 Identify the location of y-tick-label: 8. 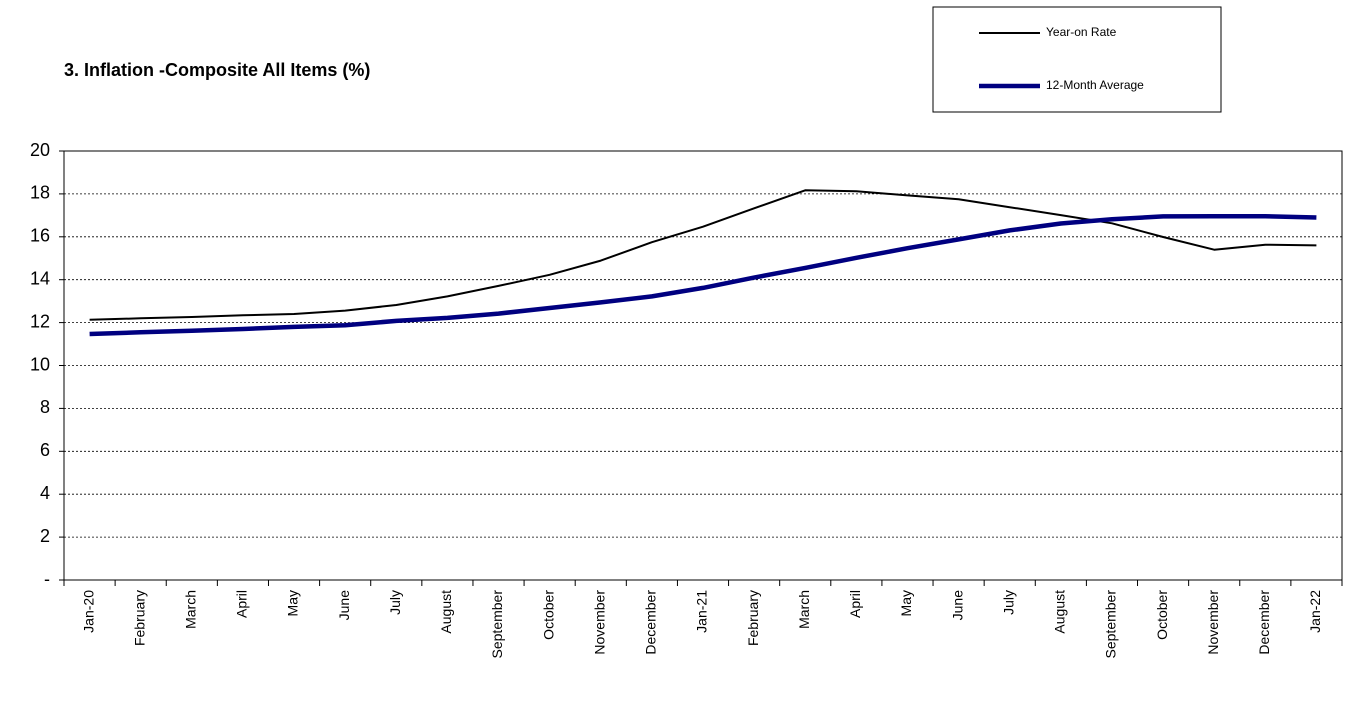
(45, 407).